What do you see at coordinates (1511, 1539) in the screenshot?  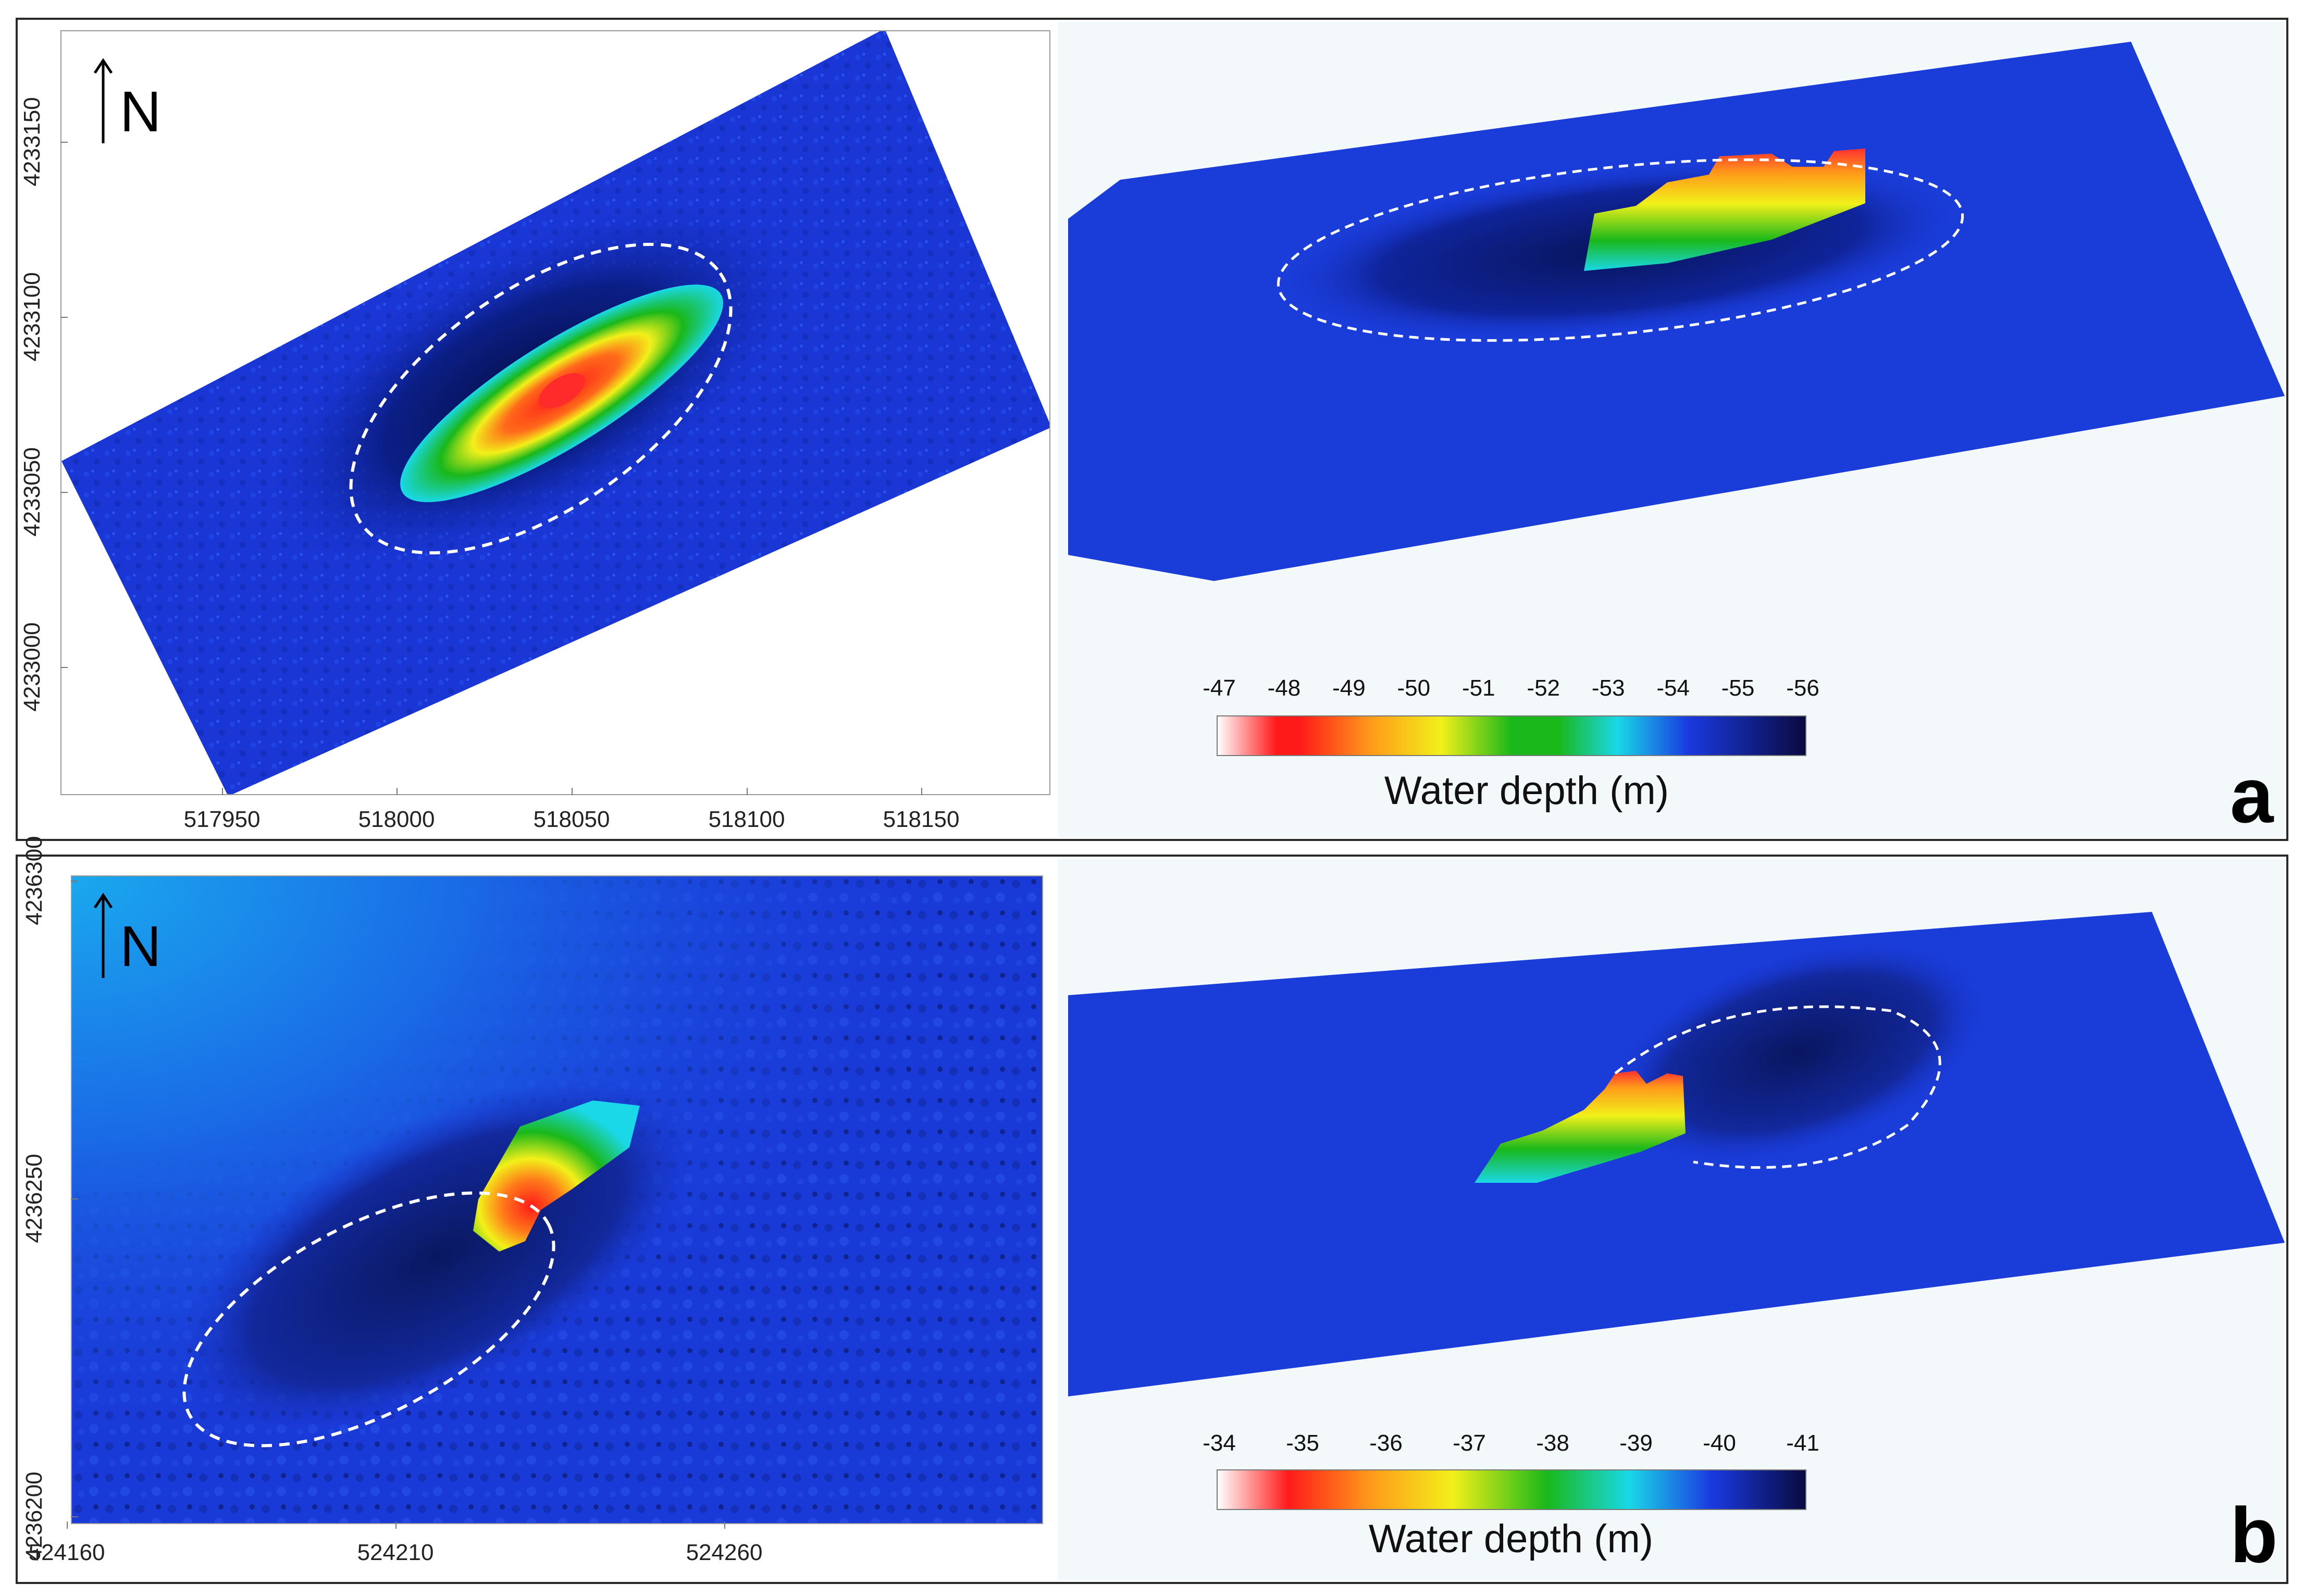 I see `panel-b-colorbar-title: Water depth (m)` at bounding box center [1511, 1539].